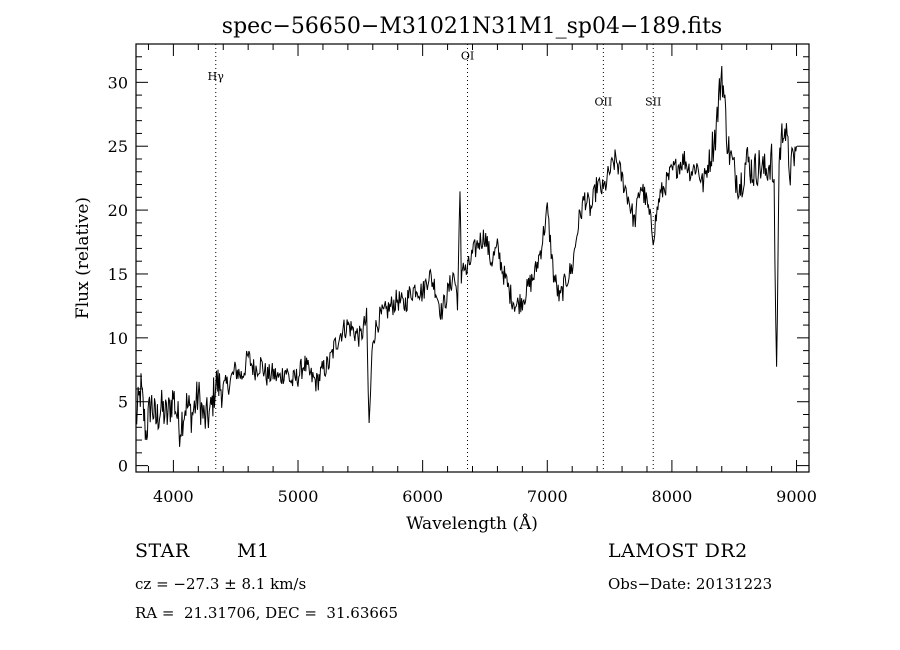  What do you see at coordinates (118, 274) in the screenshot?
I see `y-tick-label: 15` at bounding box center [118, 274].